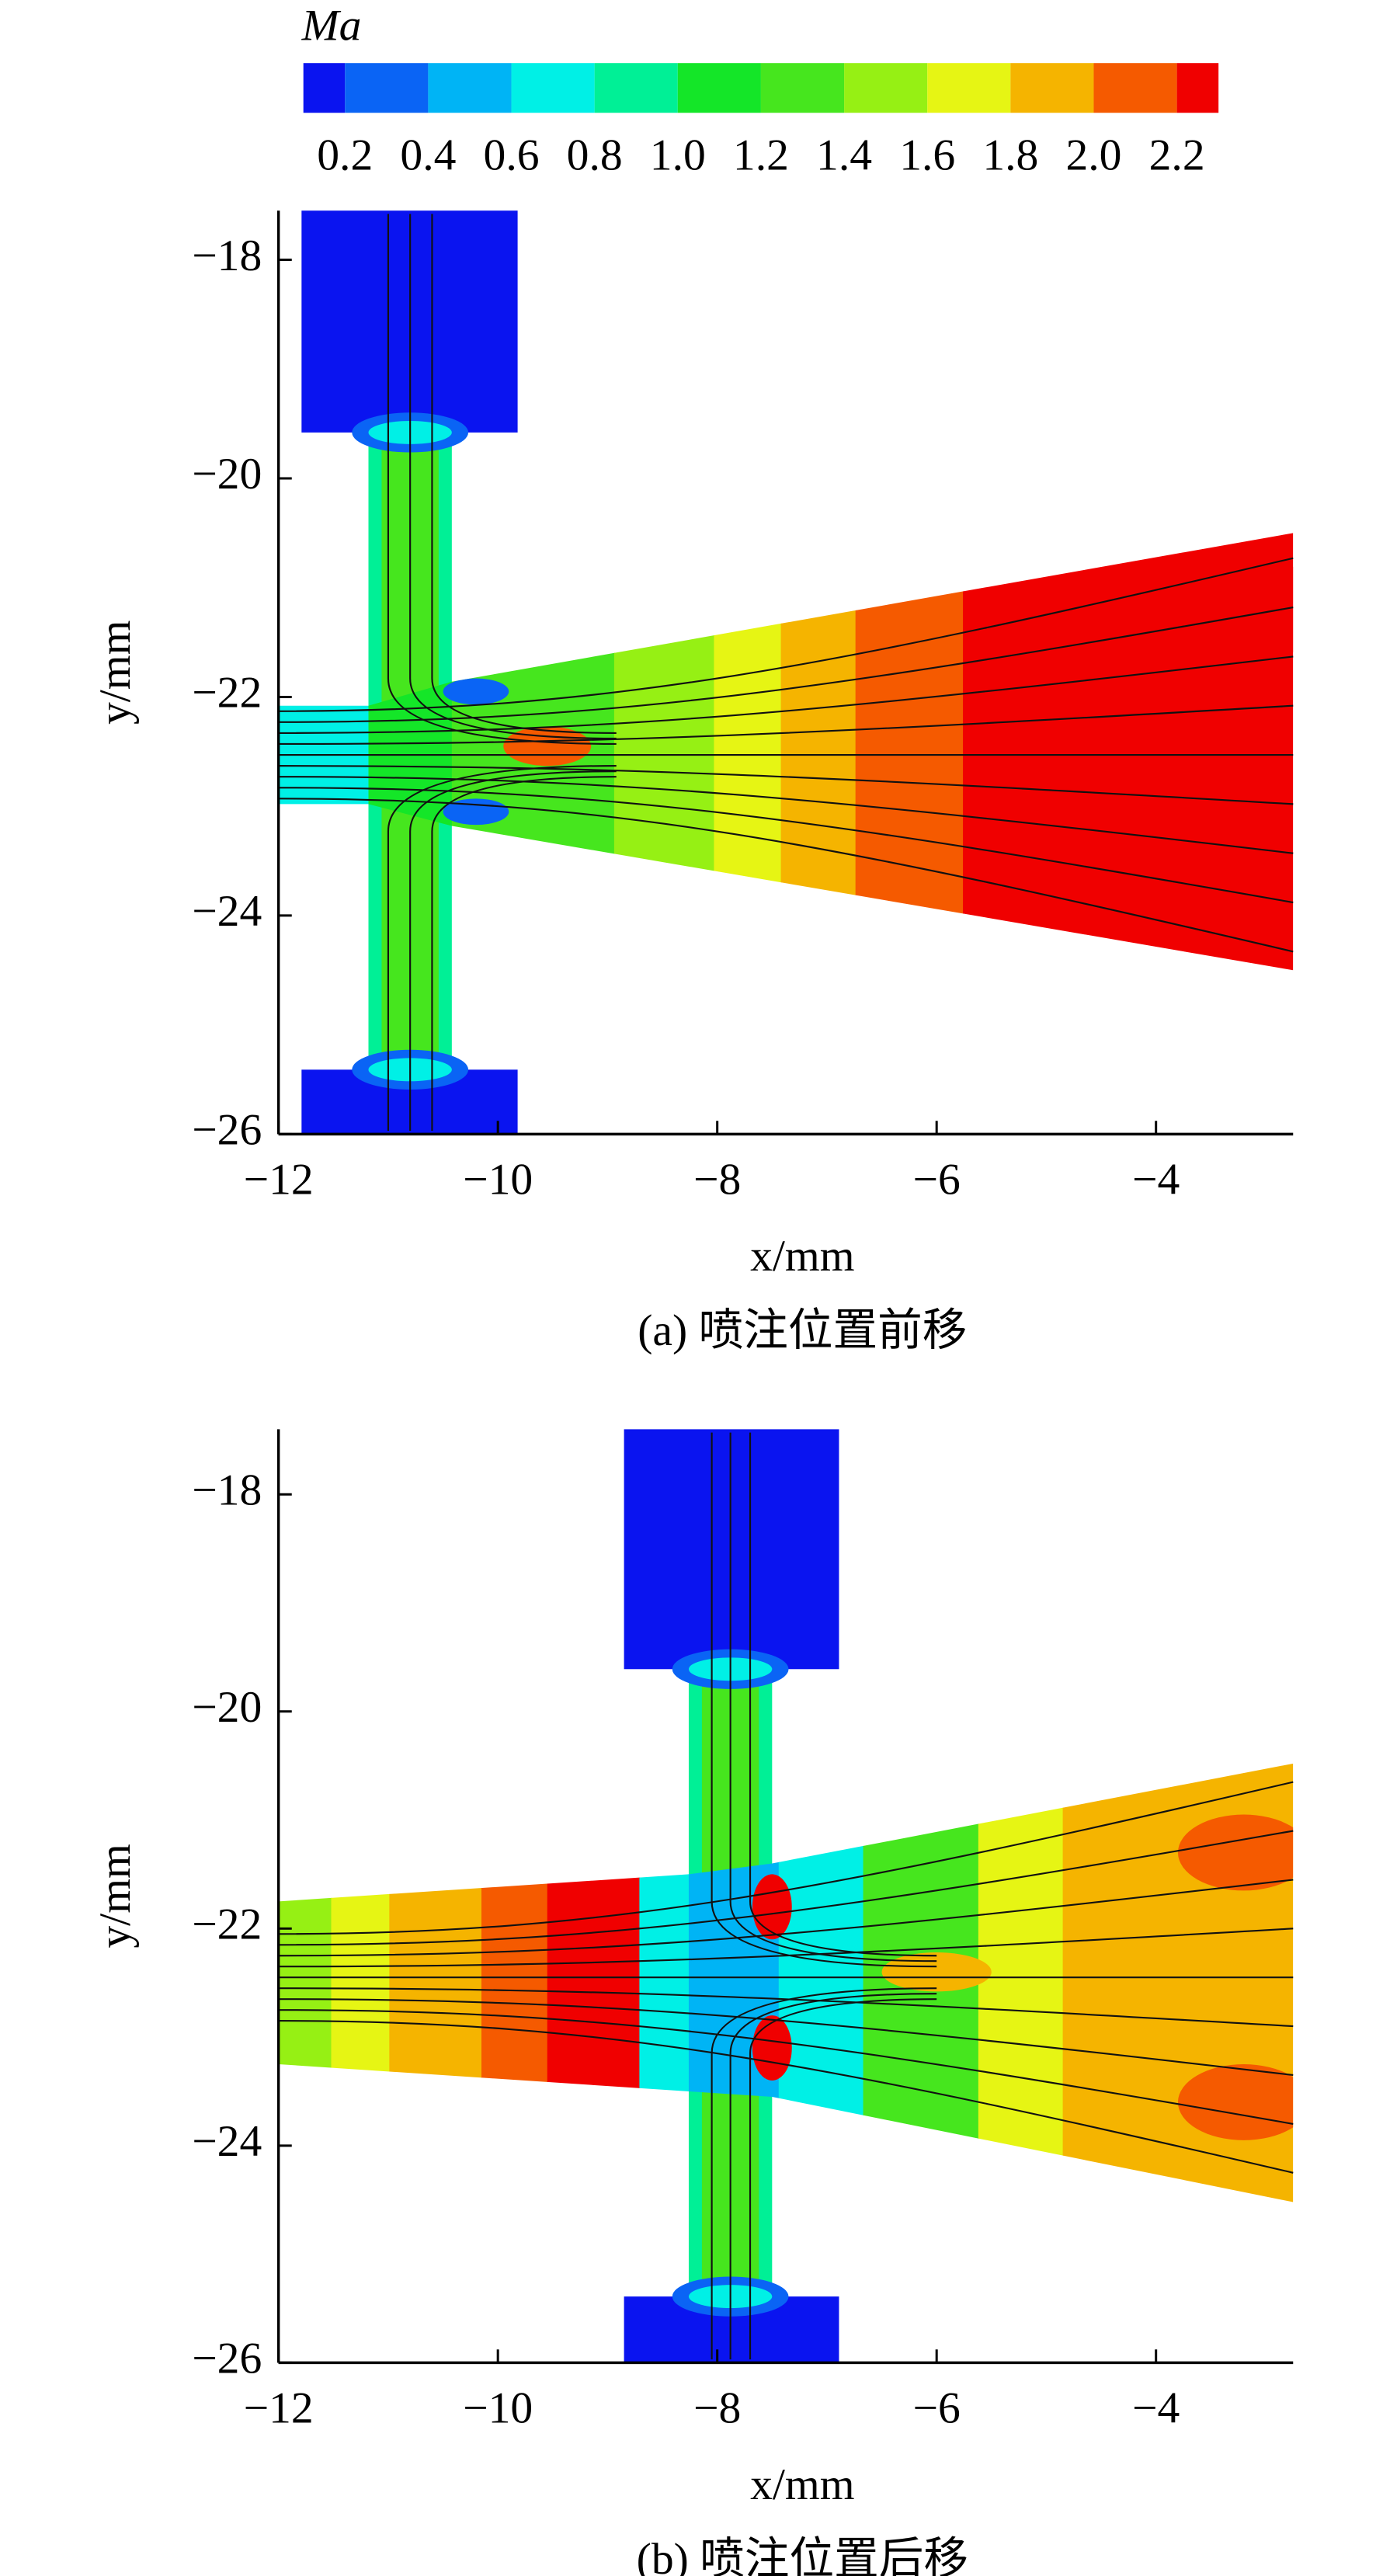 This screenshot has height=2576, width=1376. Describe the element at coordinates (1177, 154) in the screenshot. I see `colorbar-tick-label: 2.2` at that location.